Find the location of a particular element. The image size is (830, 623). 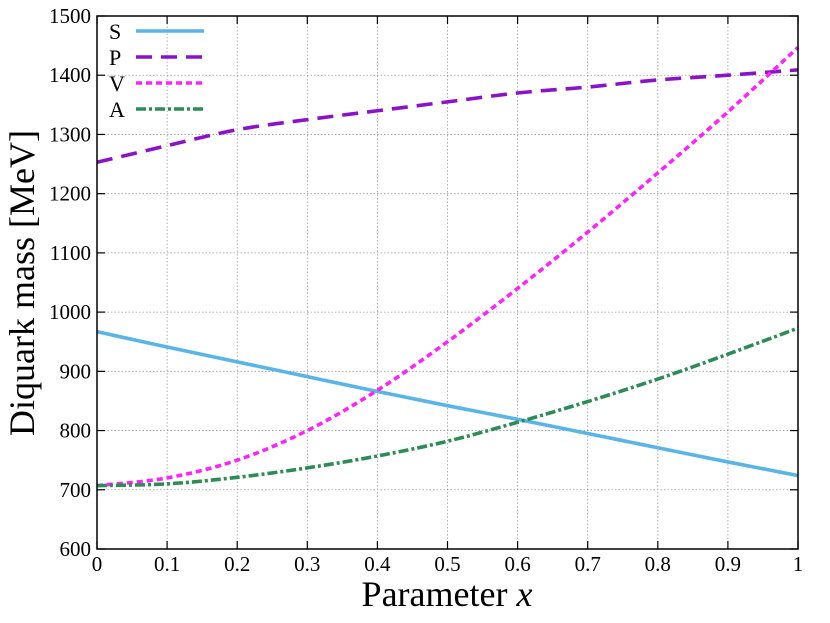

legend-label-V: V is located at coordinates (117, 83).